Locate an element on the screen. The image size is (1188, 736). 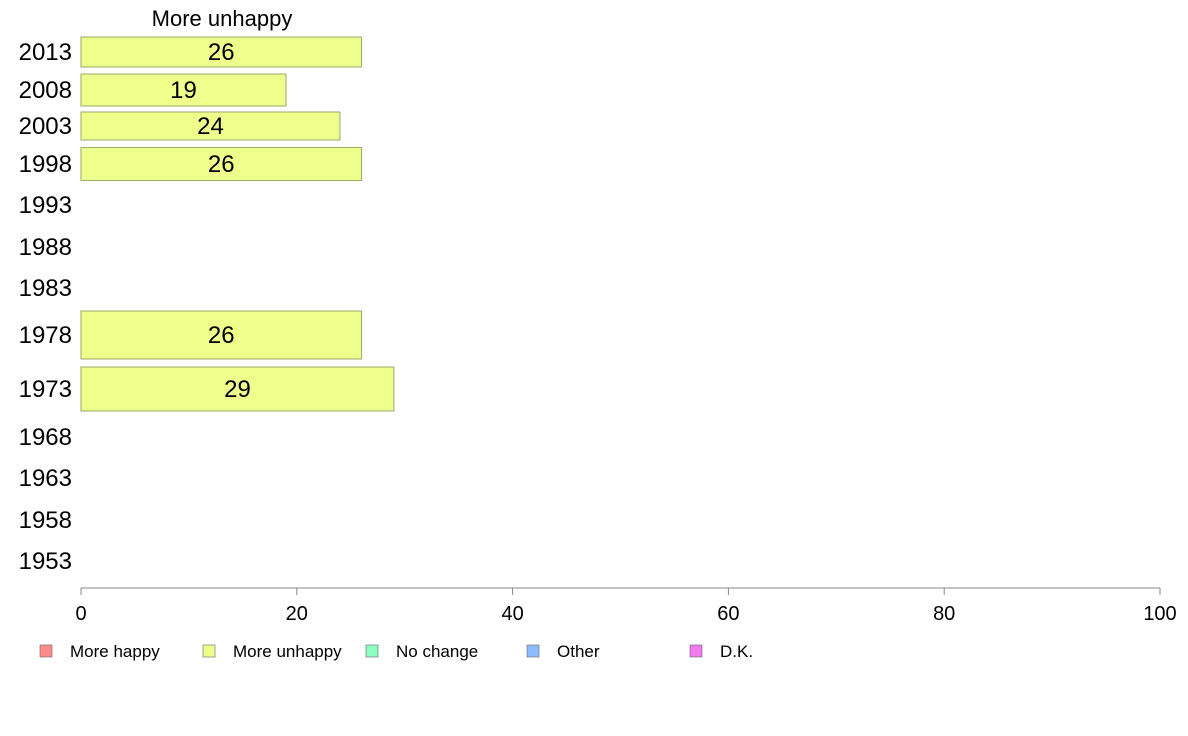
year-label-1953: 1953 is located at coordinates (45, 561).